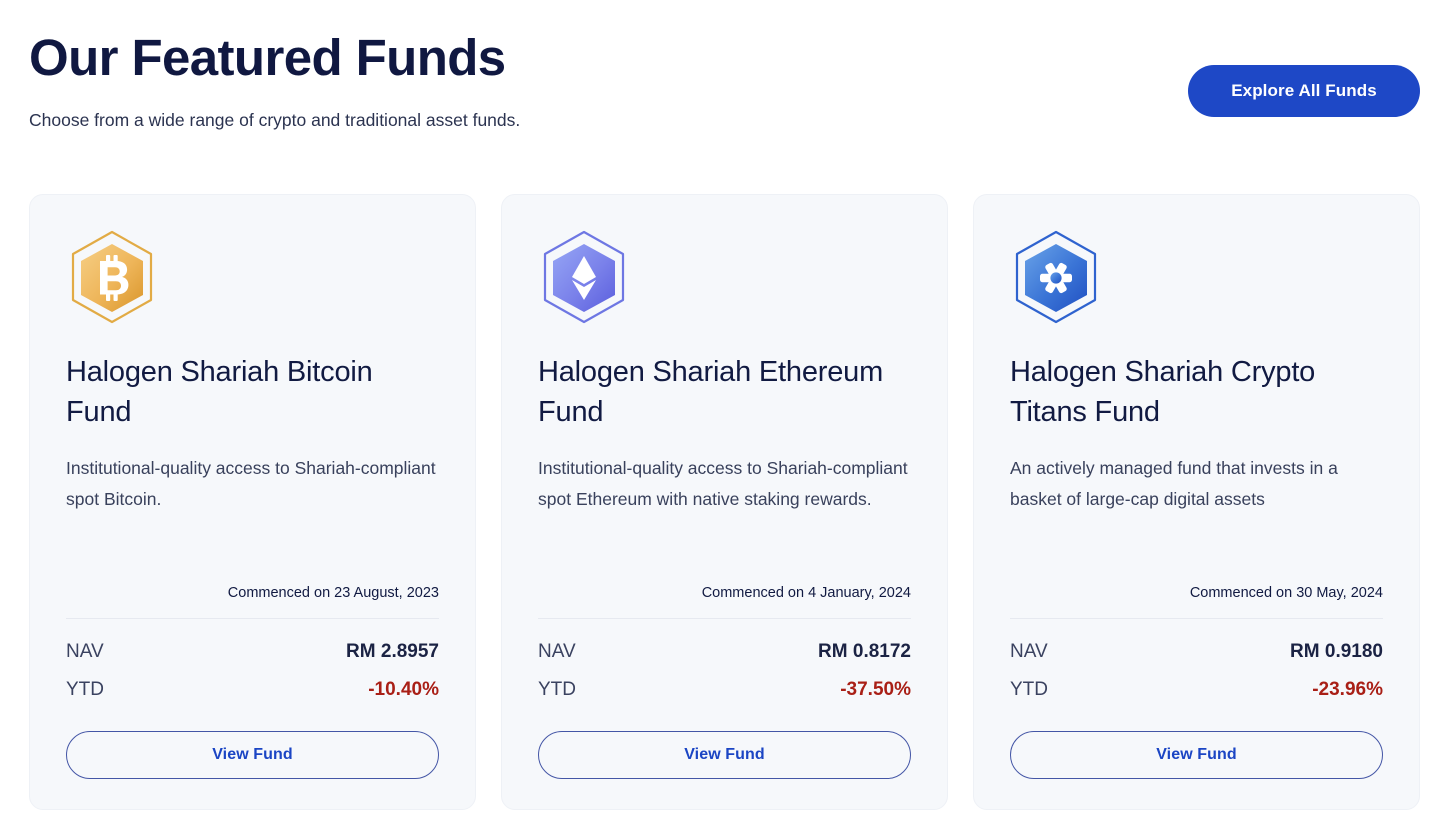 This screenshot has width=1456, height=835. Describe the element at coordinates (1286, 593) in the screenshot. I see `commenced-date: Commenced on 30 May, 2024` at that location.